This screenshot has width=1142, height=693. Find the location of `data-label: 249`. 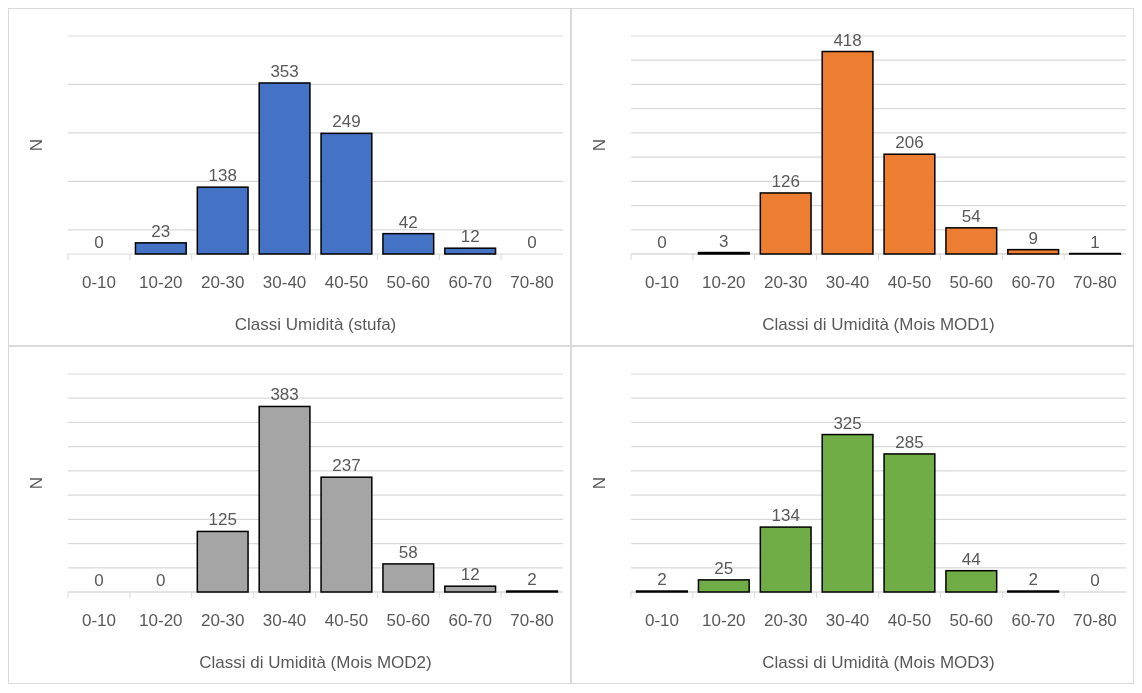

data-label: 249 is located at coordinates (346, 122).